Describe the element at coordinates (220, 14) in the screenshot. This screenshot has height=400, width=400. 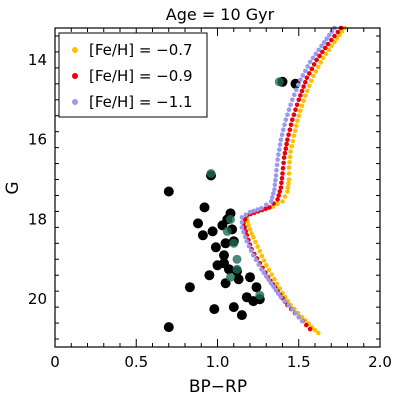
I see `chart-title: Age = 10 Gyr` at that location.